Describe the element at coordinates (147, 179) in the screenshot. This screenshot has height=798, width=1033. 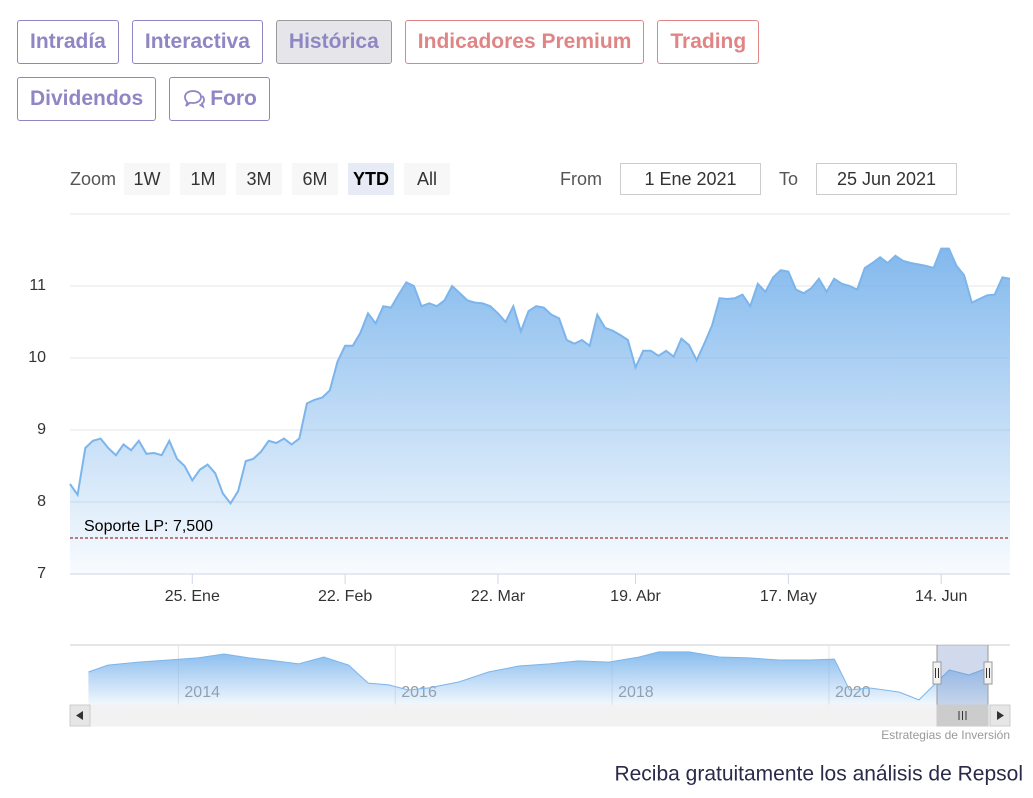
I see `zoom-button: 1W` at that location.